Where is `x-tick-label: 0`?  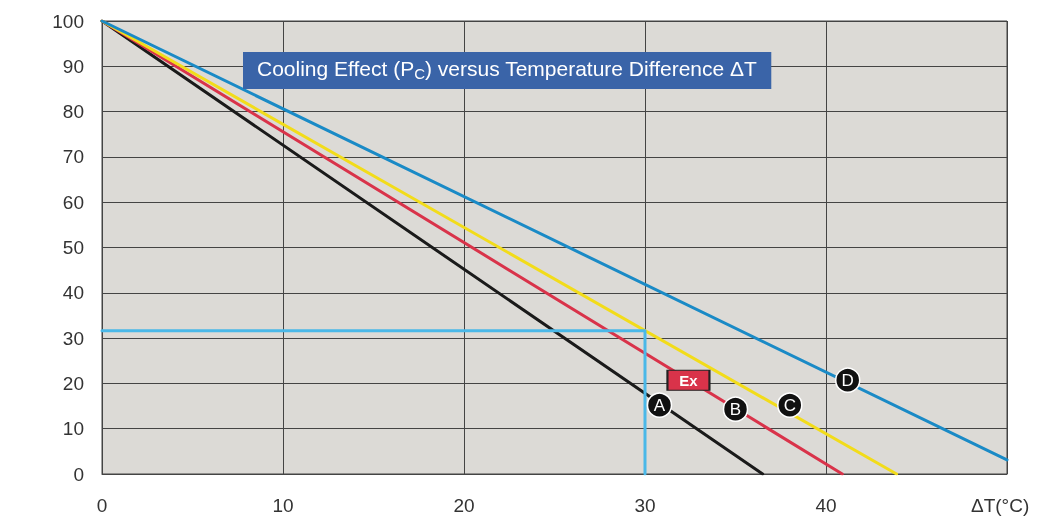
x-tick-label: 0 is located at coordinates (102, 505).